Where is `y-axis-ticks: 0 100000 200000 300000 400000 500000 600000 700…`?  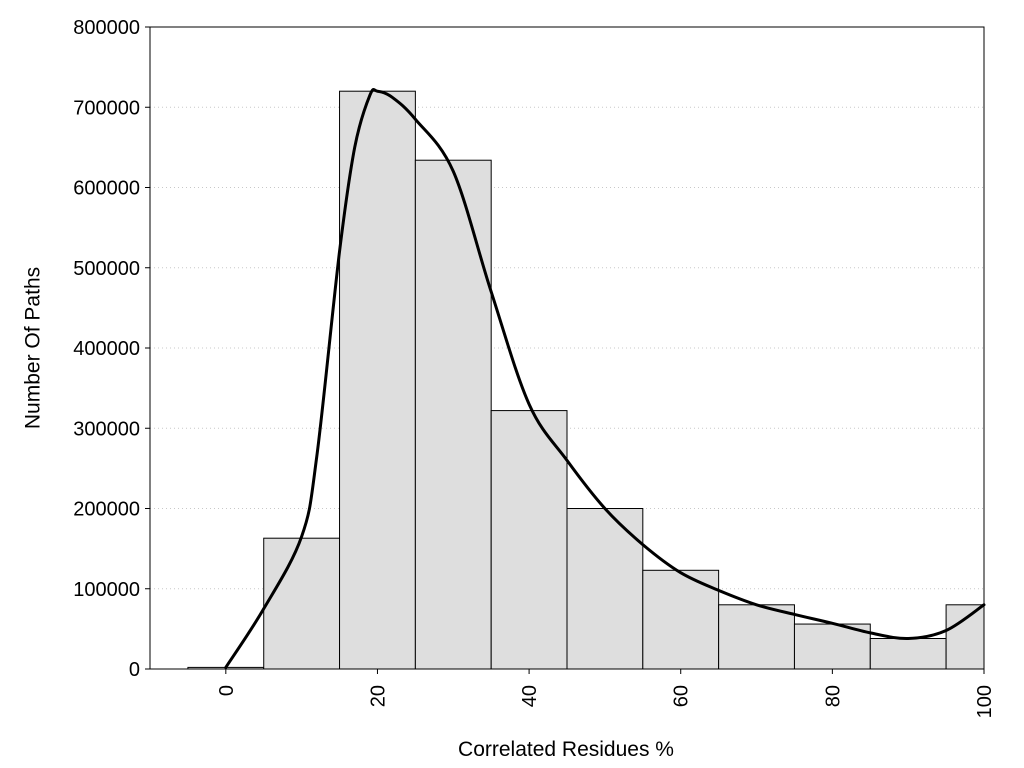
y-axis-ticks: 0 100000 200000 300000 400000 500000 600000 700… is located at coordinates (111, 349).